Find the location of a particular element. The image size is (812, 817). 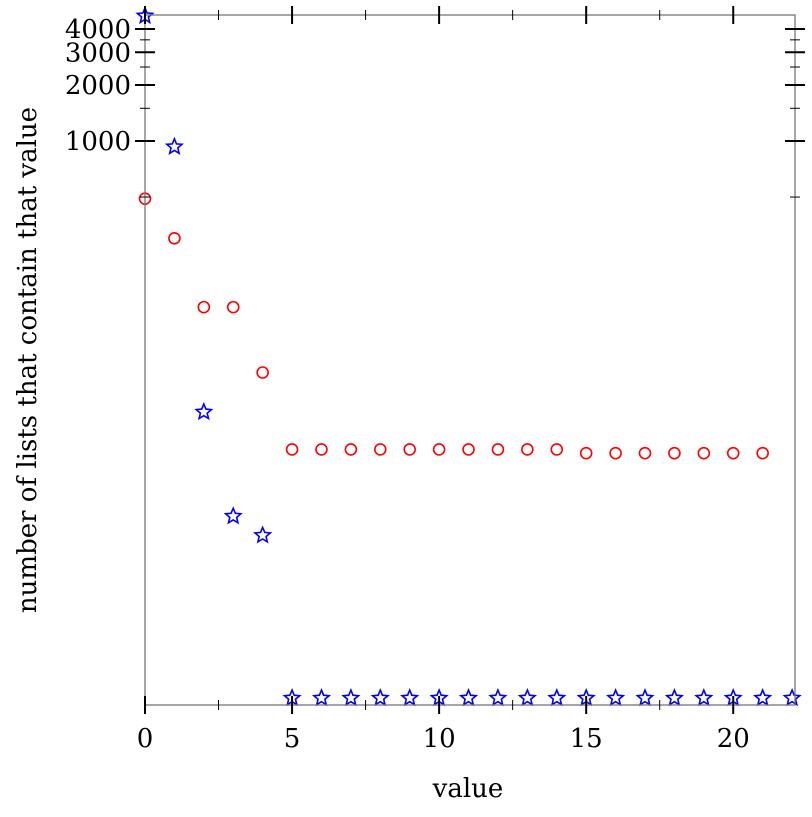

x-tick-label: 0 is located at coordinates (145, 739).